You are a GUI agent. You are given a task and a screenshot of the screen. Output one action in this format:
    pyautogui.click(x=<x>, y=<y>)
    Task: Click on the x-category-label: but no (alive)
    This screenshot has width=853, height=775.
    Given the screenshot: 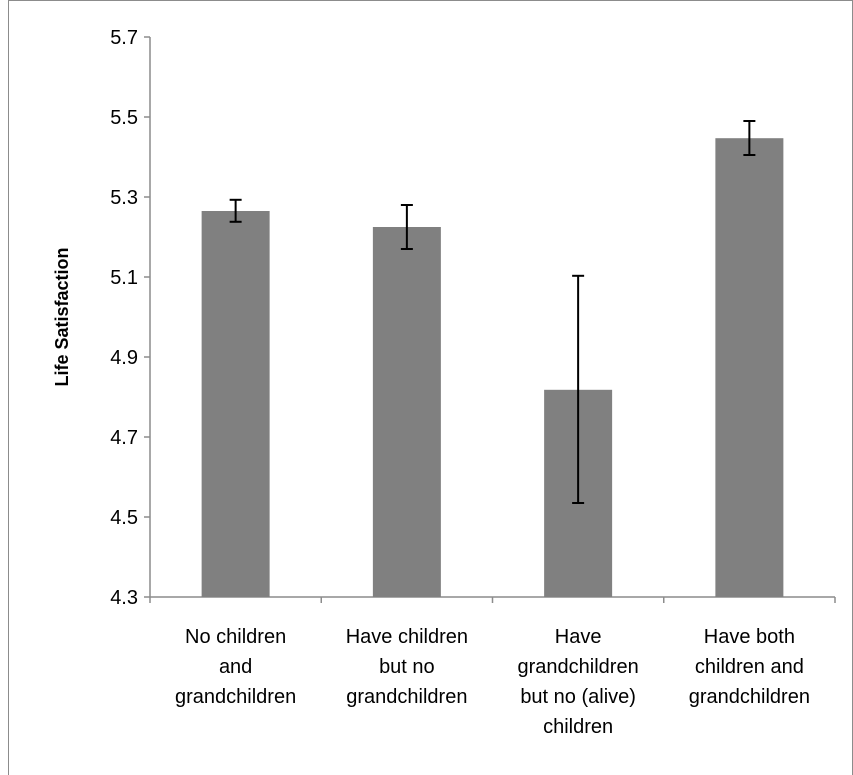 What is the action you would take?
    pyautogui.click(x=578, y=697)
    